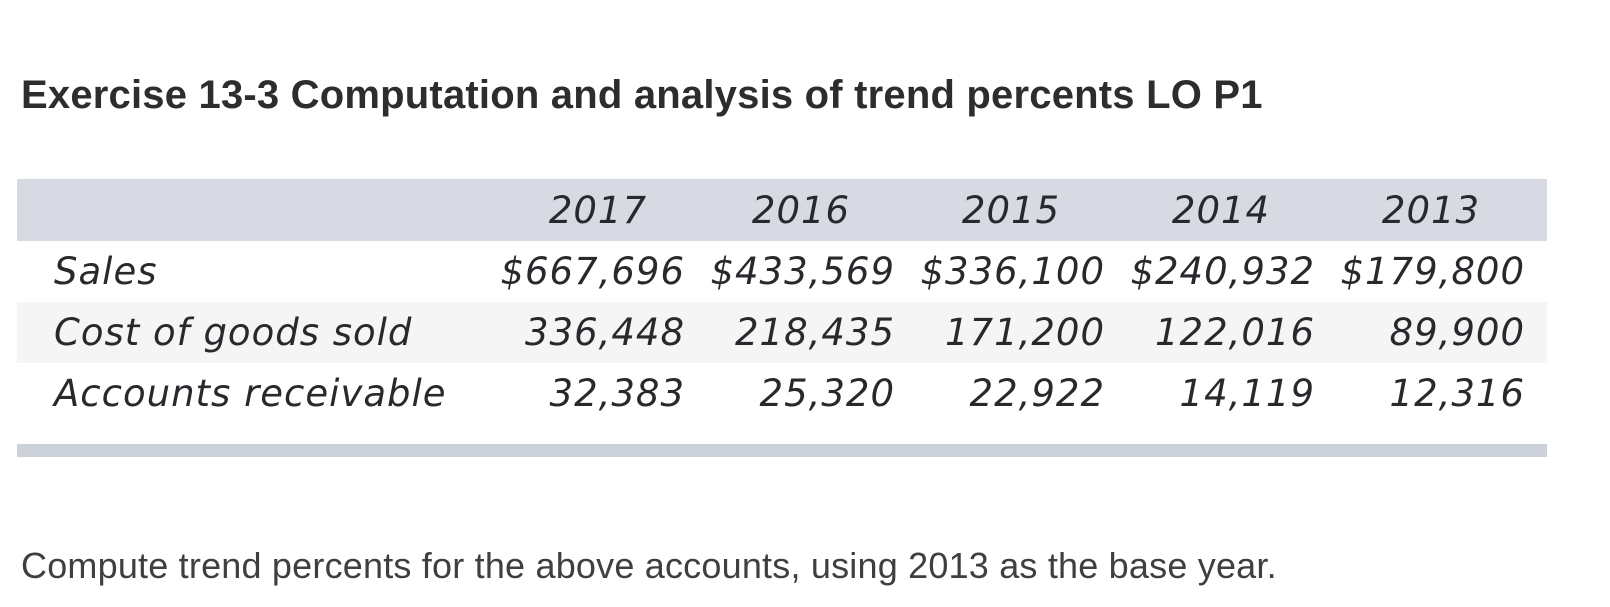 This screenshot has height=607, width=1610. I want to click on amount-cell: 22,922, so click(1037, 393).